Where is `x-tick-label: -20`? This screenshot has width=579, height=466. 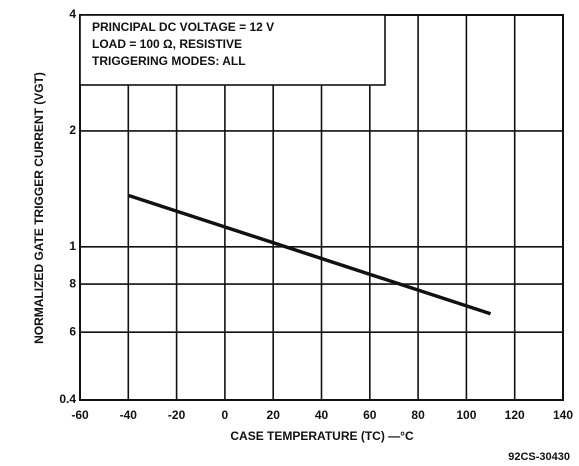 x-tick-label: -20 is located at coordinates (177, 415).